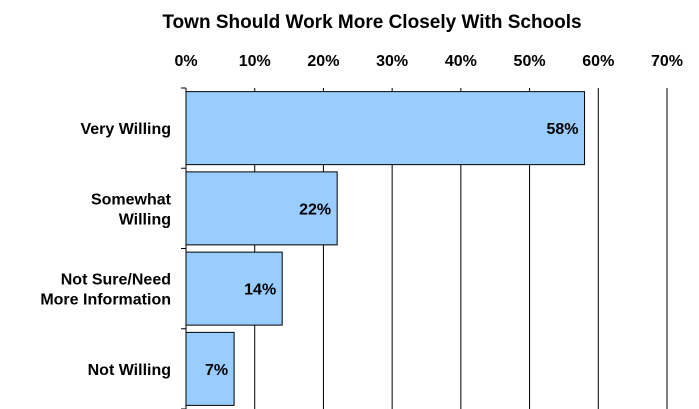 The height and width of the screenshot is (409, 699). Describe the element at coordinates (216, 370) in the screenshot. I see `data-label: 7%` at that location.